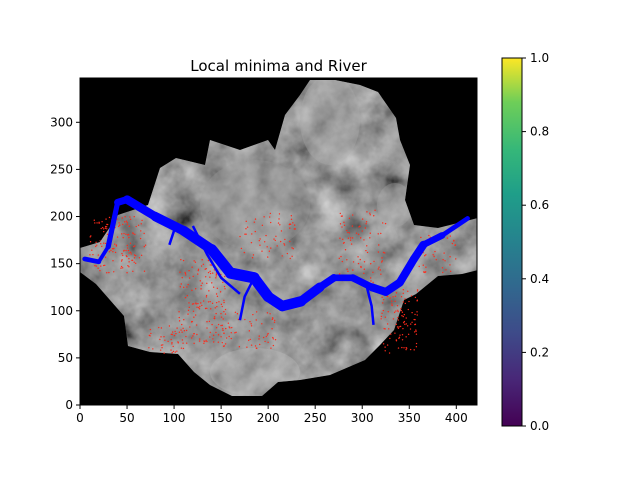 The height and width of the screenshot is (480, 640). What do you see at coordinates (456, 418) in the screenshot?
I see `x-tick-label: 400` at bounding box center [456, 418].